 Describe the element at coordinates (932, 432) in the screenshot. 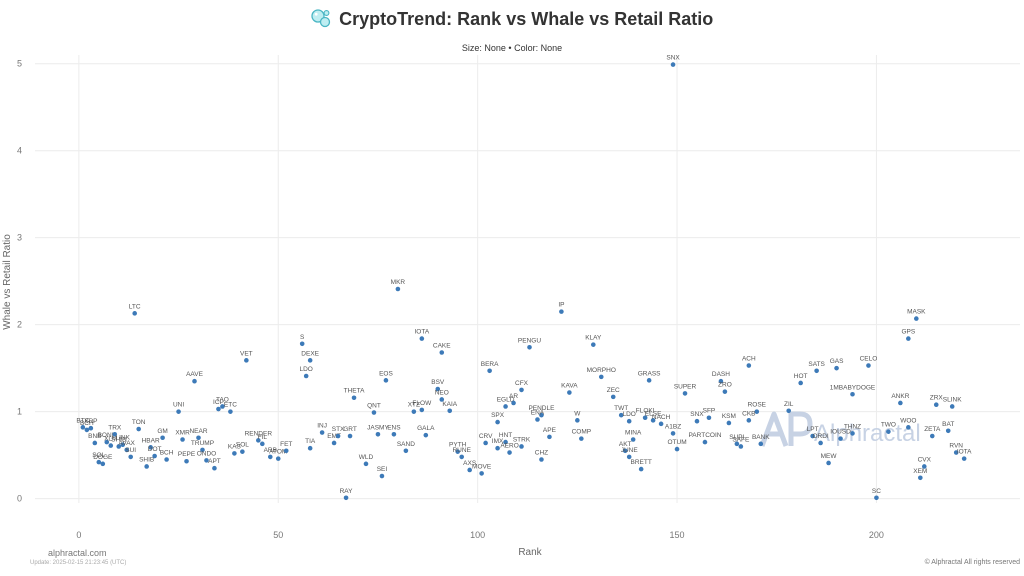

I see `data-point: ZETA` at that location.